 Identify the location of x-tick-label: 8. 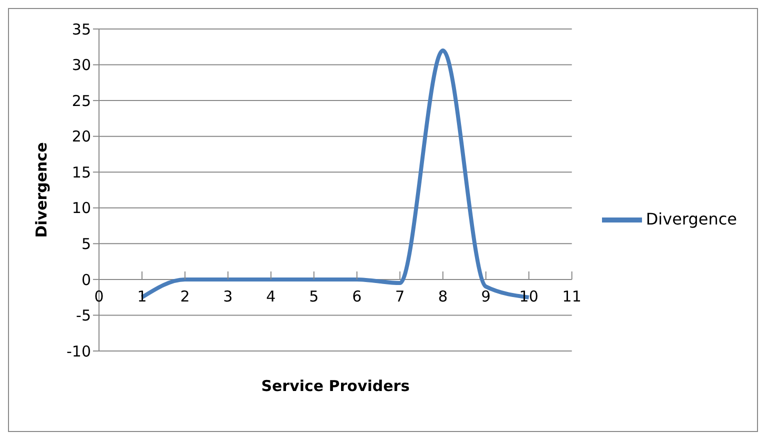
(443, 296).